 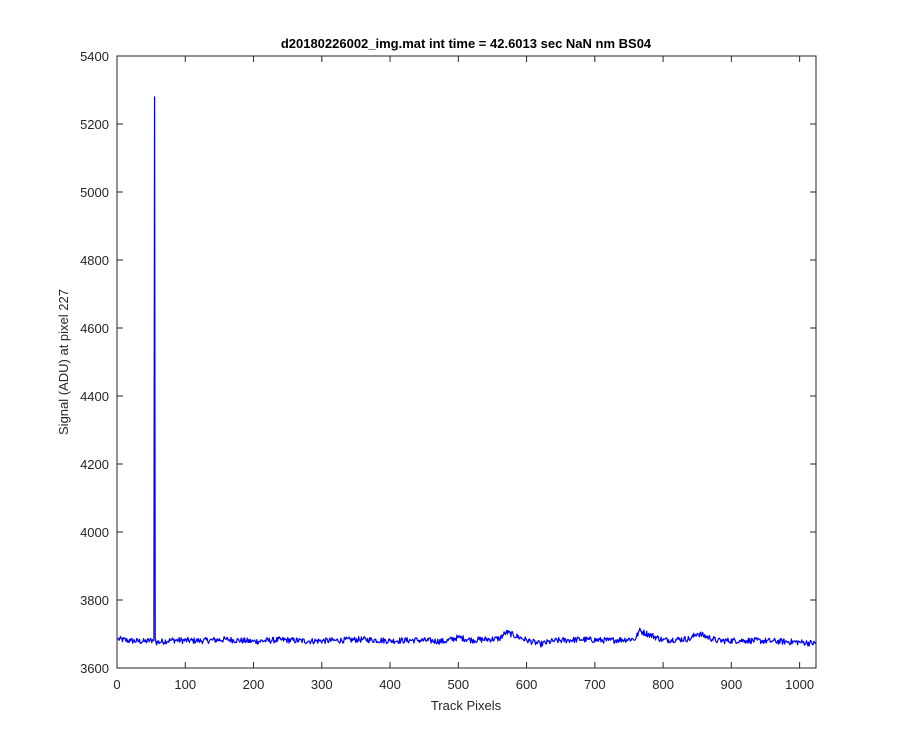 What do you see at coordinates (94, 192) in the screenshot?
I see `y-tick-label: 5000` at bounding box center [94, 192].